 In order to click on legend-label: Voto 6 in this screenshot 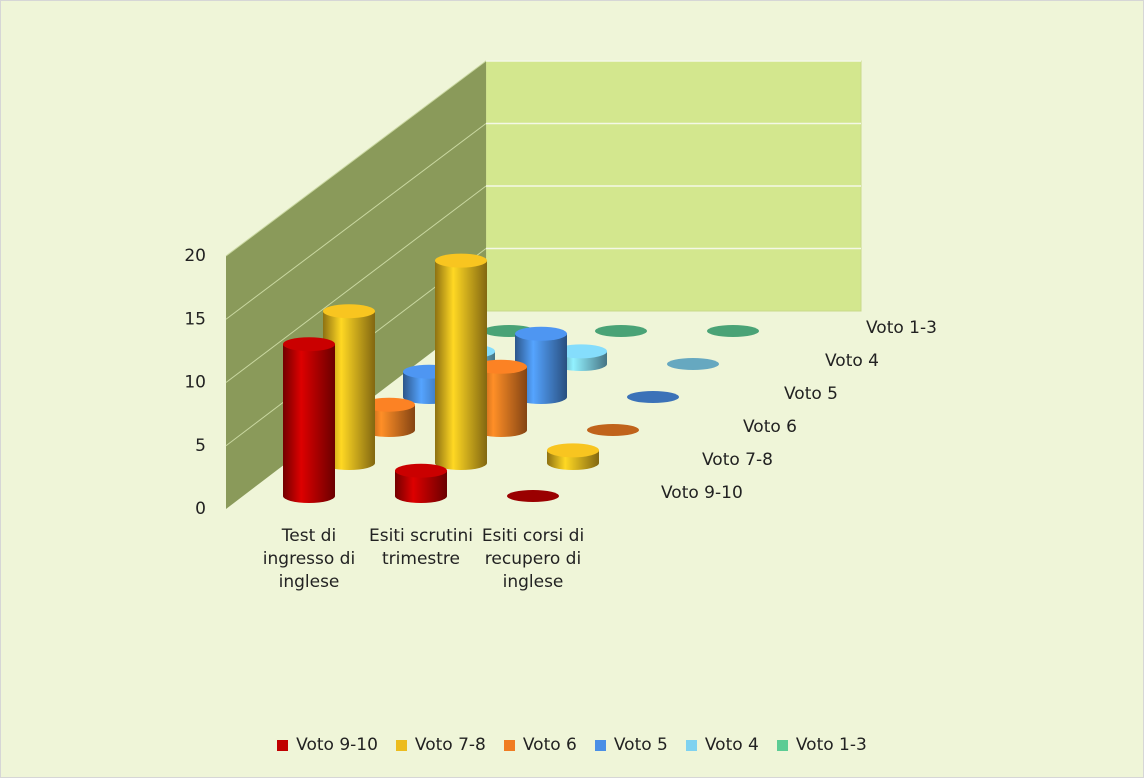, I will do `click(549, 745)`.